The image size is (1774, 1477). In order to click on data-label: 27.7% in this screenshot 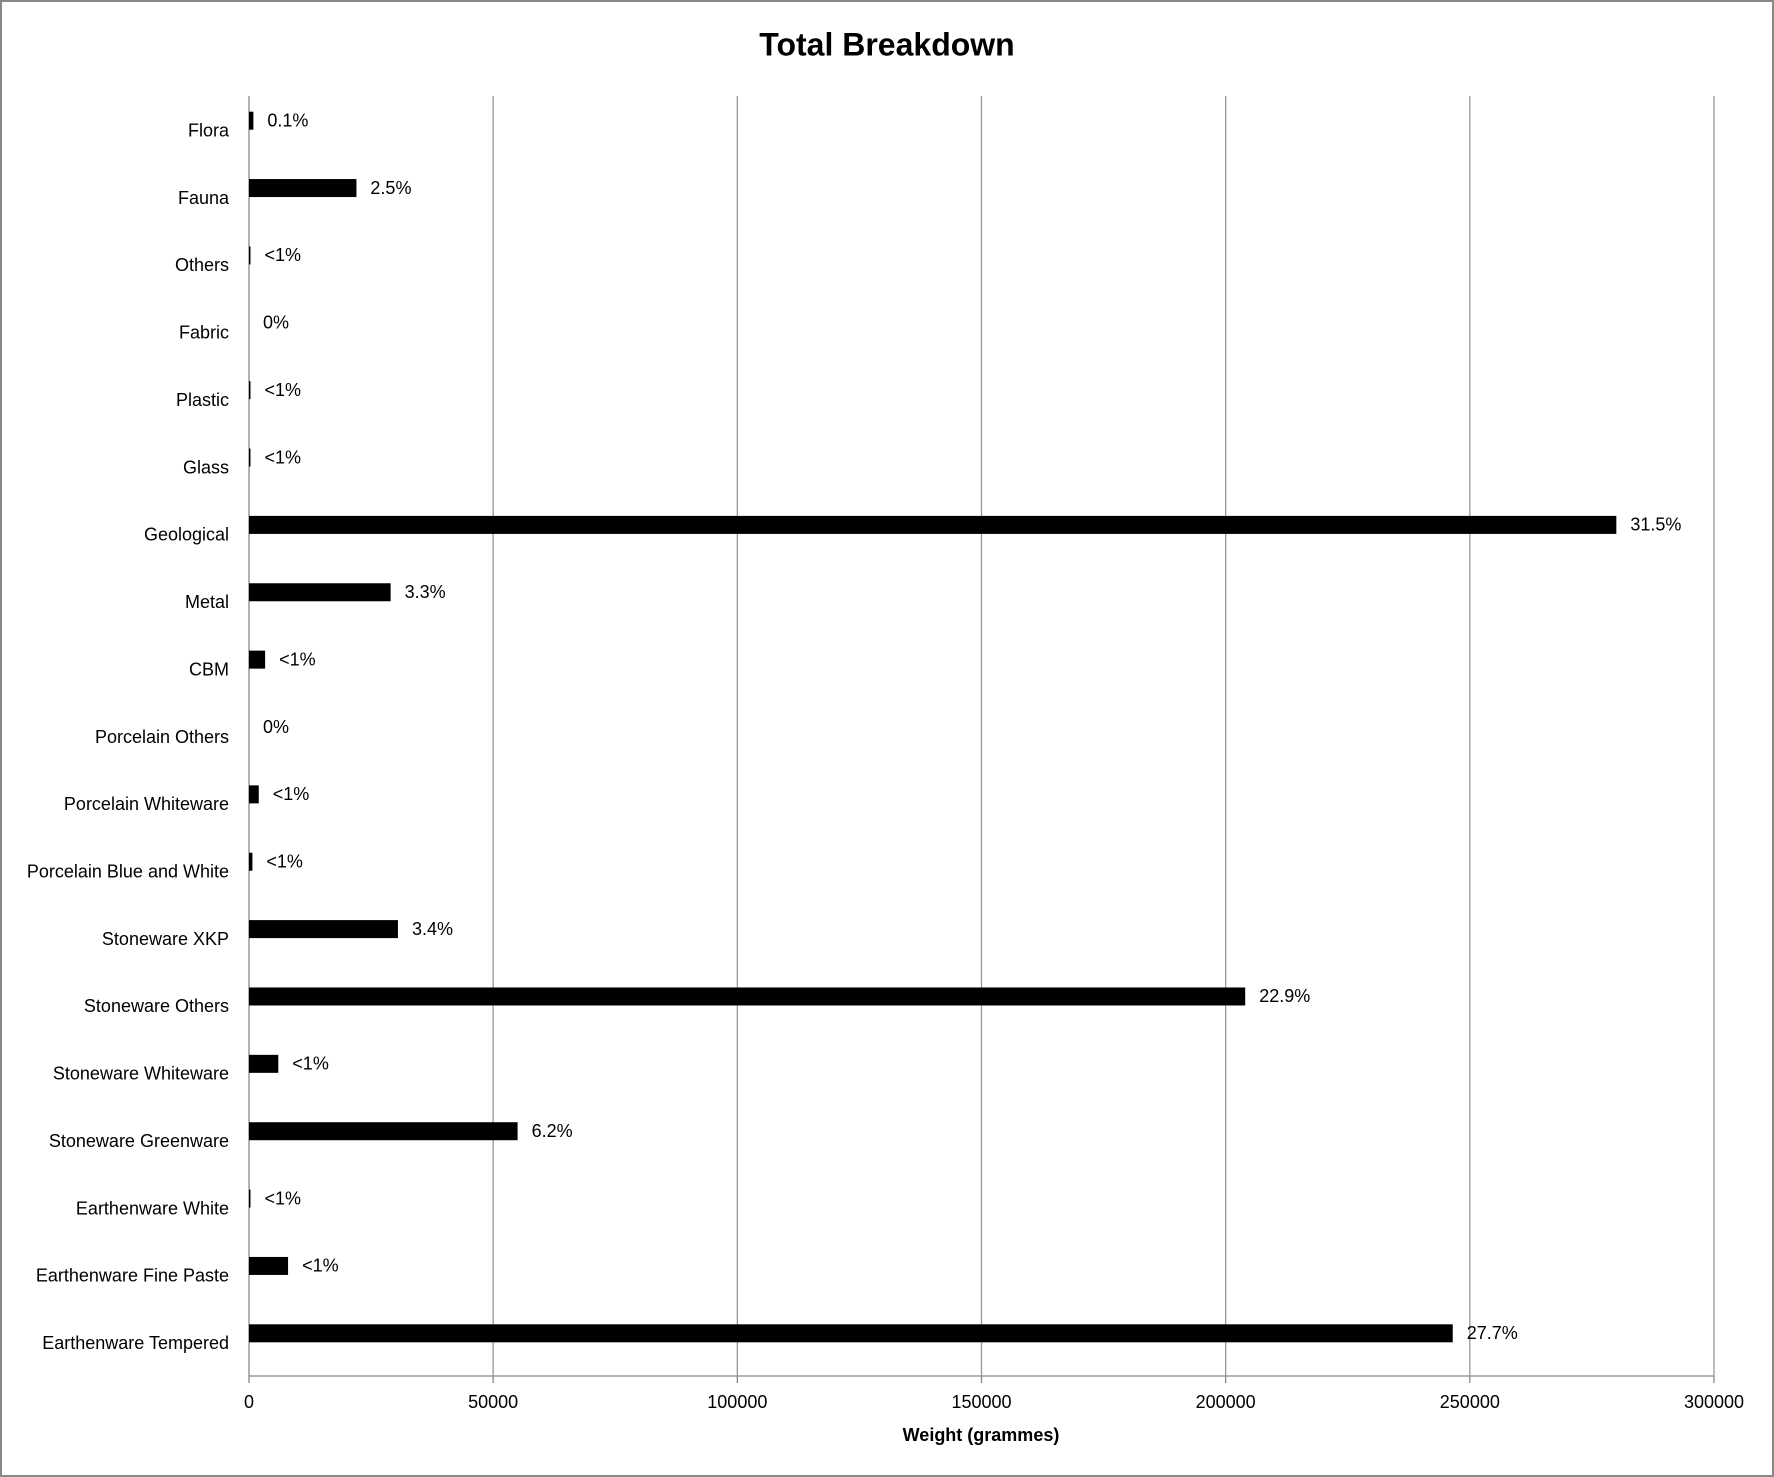, I will do `click(1492, 1333)`.